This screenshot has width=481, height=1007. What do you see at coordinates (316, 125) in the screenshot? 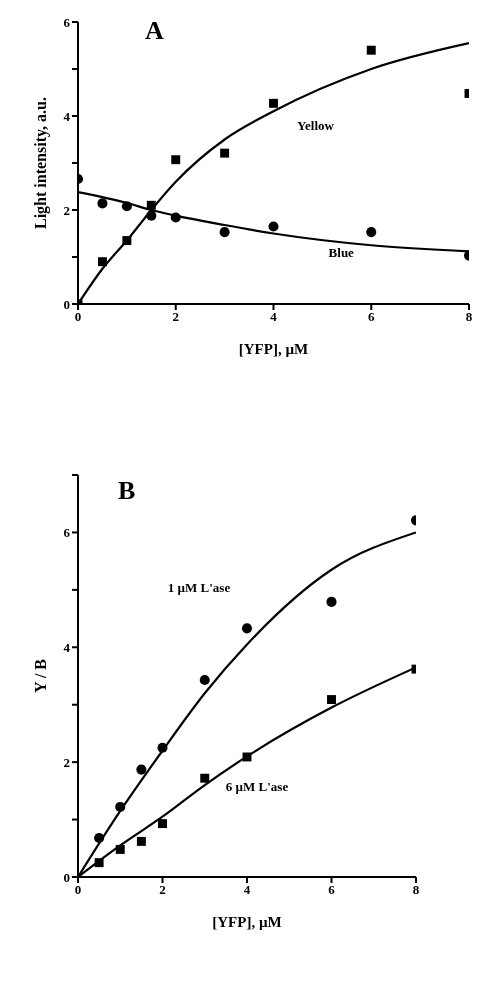
I see `series-label: Yellow` at bounding box center [316, 125].